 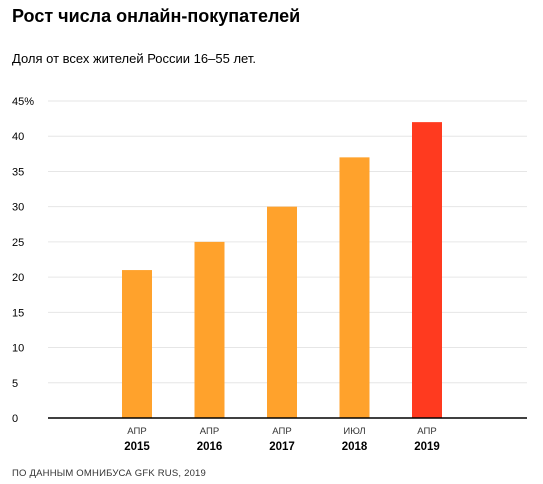 I want to click on x-tick-month: ИЮЛ, so click(x=354, y=431).